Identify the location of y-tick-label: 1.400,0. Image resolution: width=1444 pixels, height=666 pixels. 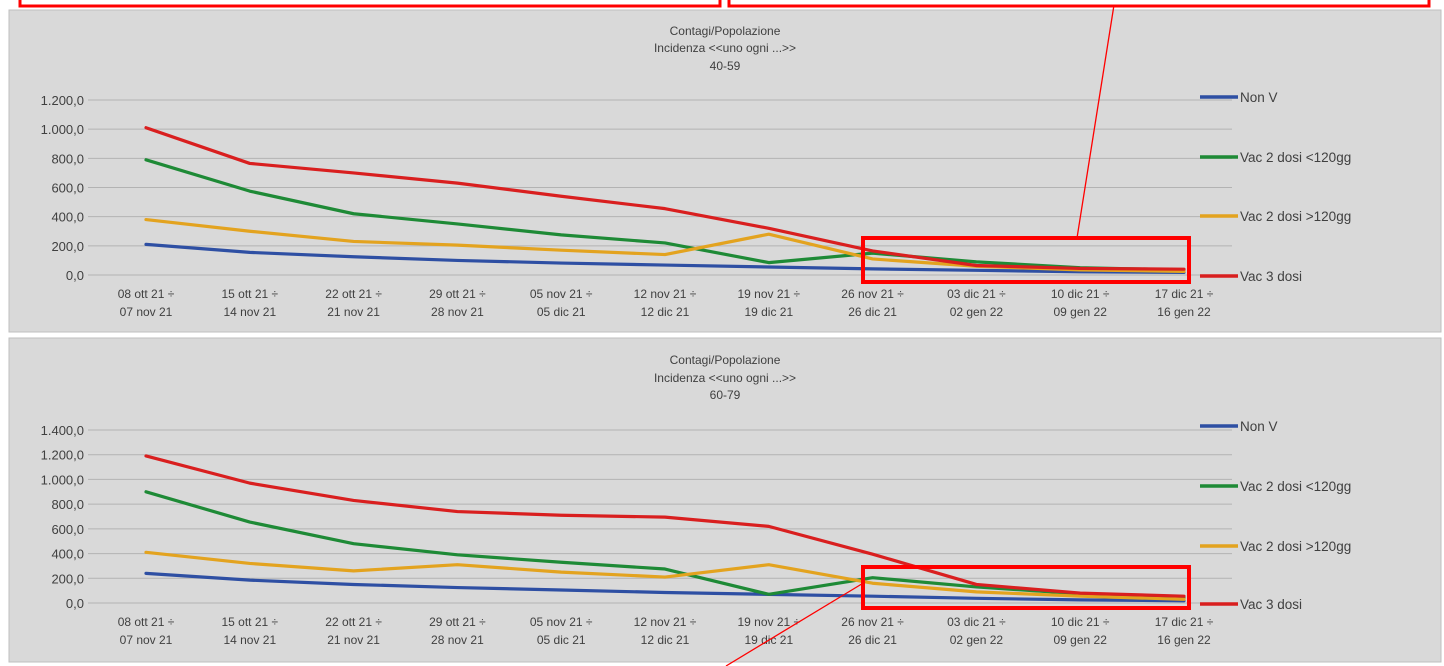
(62, 430).